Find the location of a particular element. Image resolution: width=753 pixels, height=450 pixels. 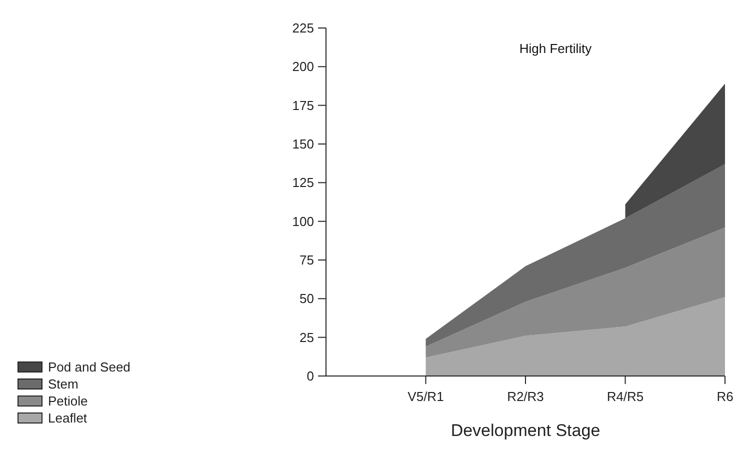

x-tick-label: R4/R5 is located at coordinates (625, 396).